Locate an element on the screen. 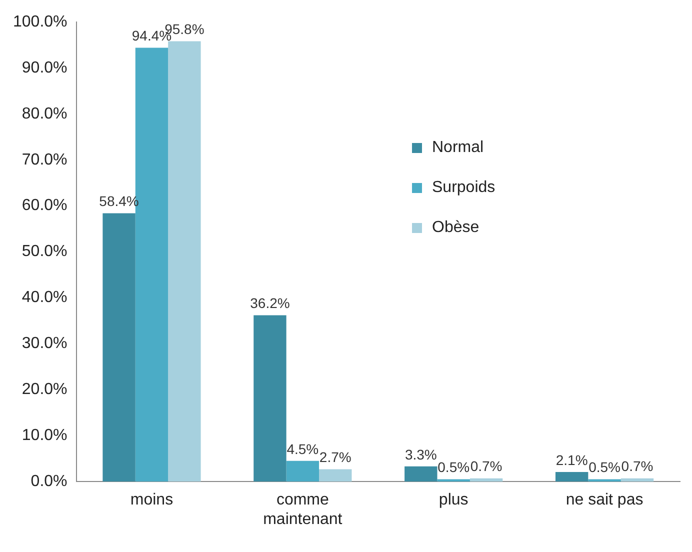 This screenshot has height=552, width=692. legend-label: Surpoids is located at coordinates (464, 188).